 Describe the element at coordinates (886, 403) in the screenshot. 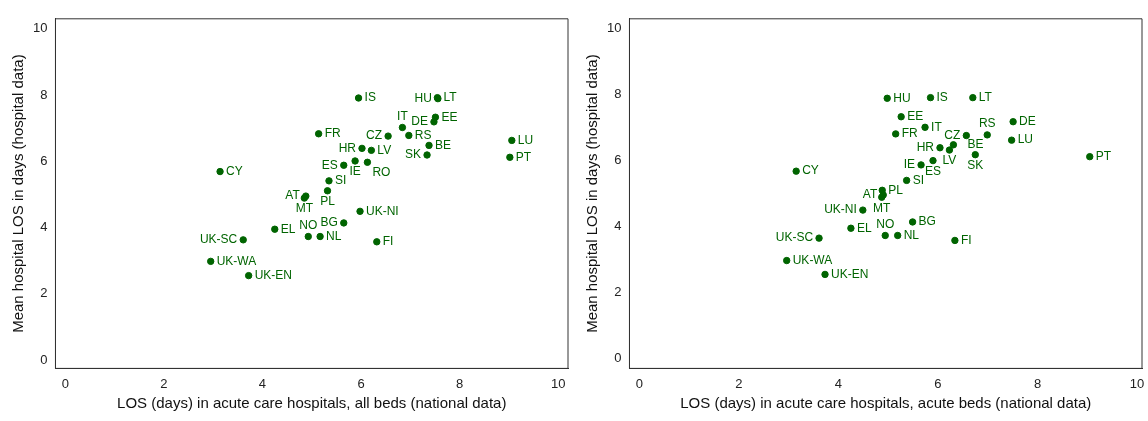

I see `x-axis-title: LOS (days) in acute care hospitals, acute beds (national data)` at that location.